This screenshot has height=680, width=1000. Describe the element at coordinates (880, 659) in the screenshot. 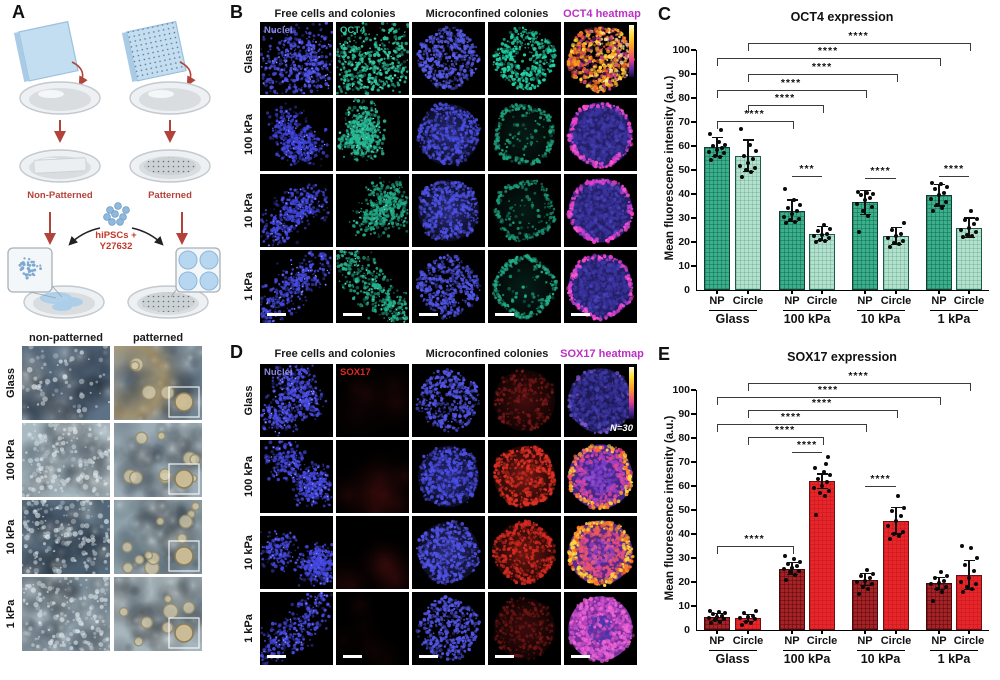

I see `group-label: 10 kPa` at that location.